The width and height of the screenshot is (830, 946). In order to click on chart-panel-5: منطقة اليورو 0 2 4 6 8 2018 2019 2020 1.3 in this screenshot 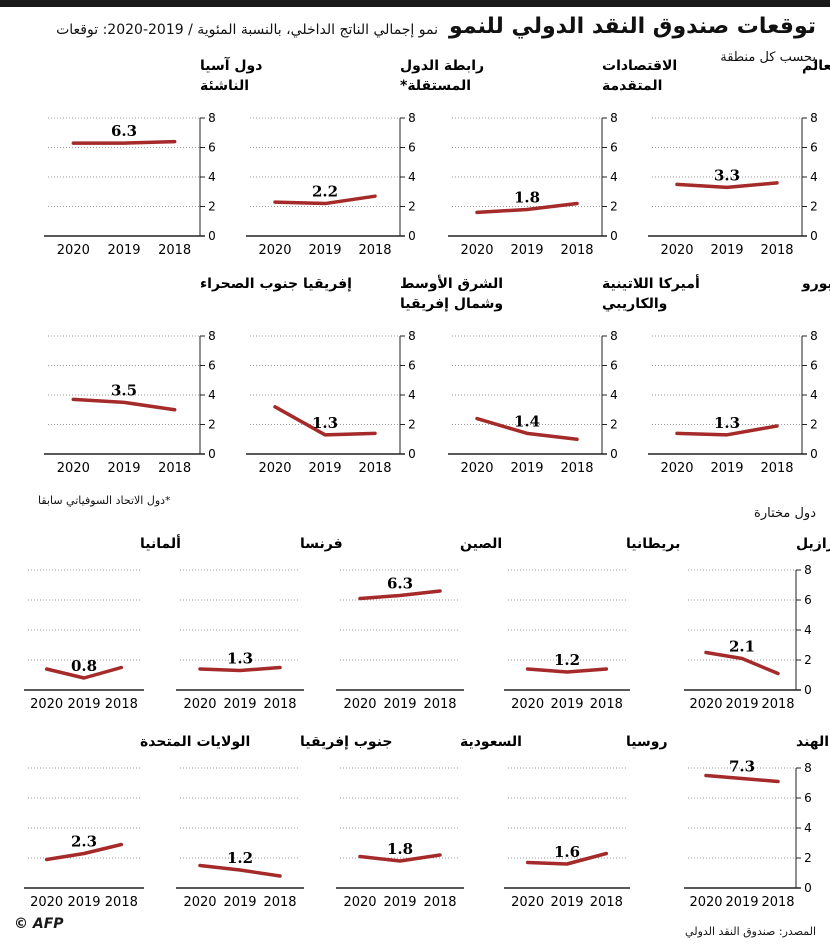, I will do `click(739, 376)`.